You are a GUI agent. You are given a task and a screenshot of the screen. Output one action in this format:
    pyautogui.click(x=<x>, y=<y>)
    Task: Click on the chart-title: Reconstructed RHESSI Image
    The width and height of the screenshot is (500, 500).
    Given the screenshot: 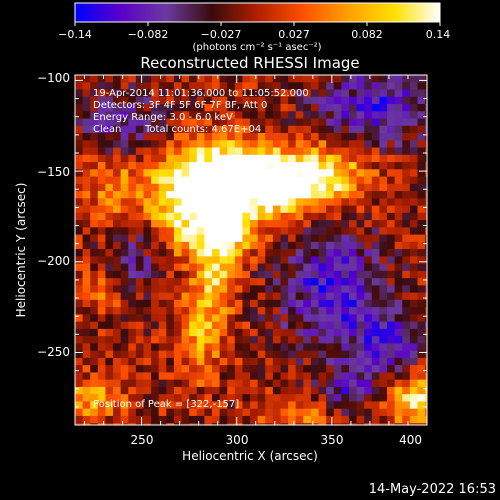 What is the action you would take?
    pyautogui.click(x=249, y=63)
    